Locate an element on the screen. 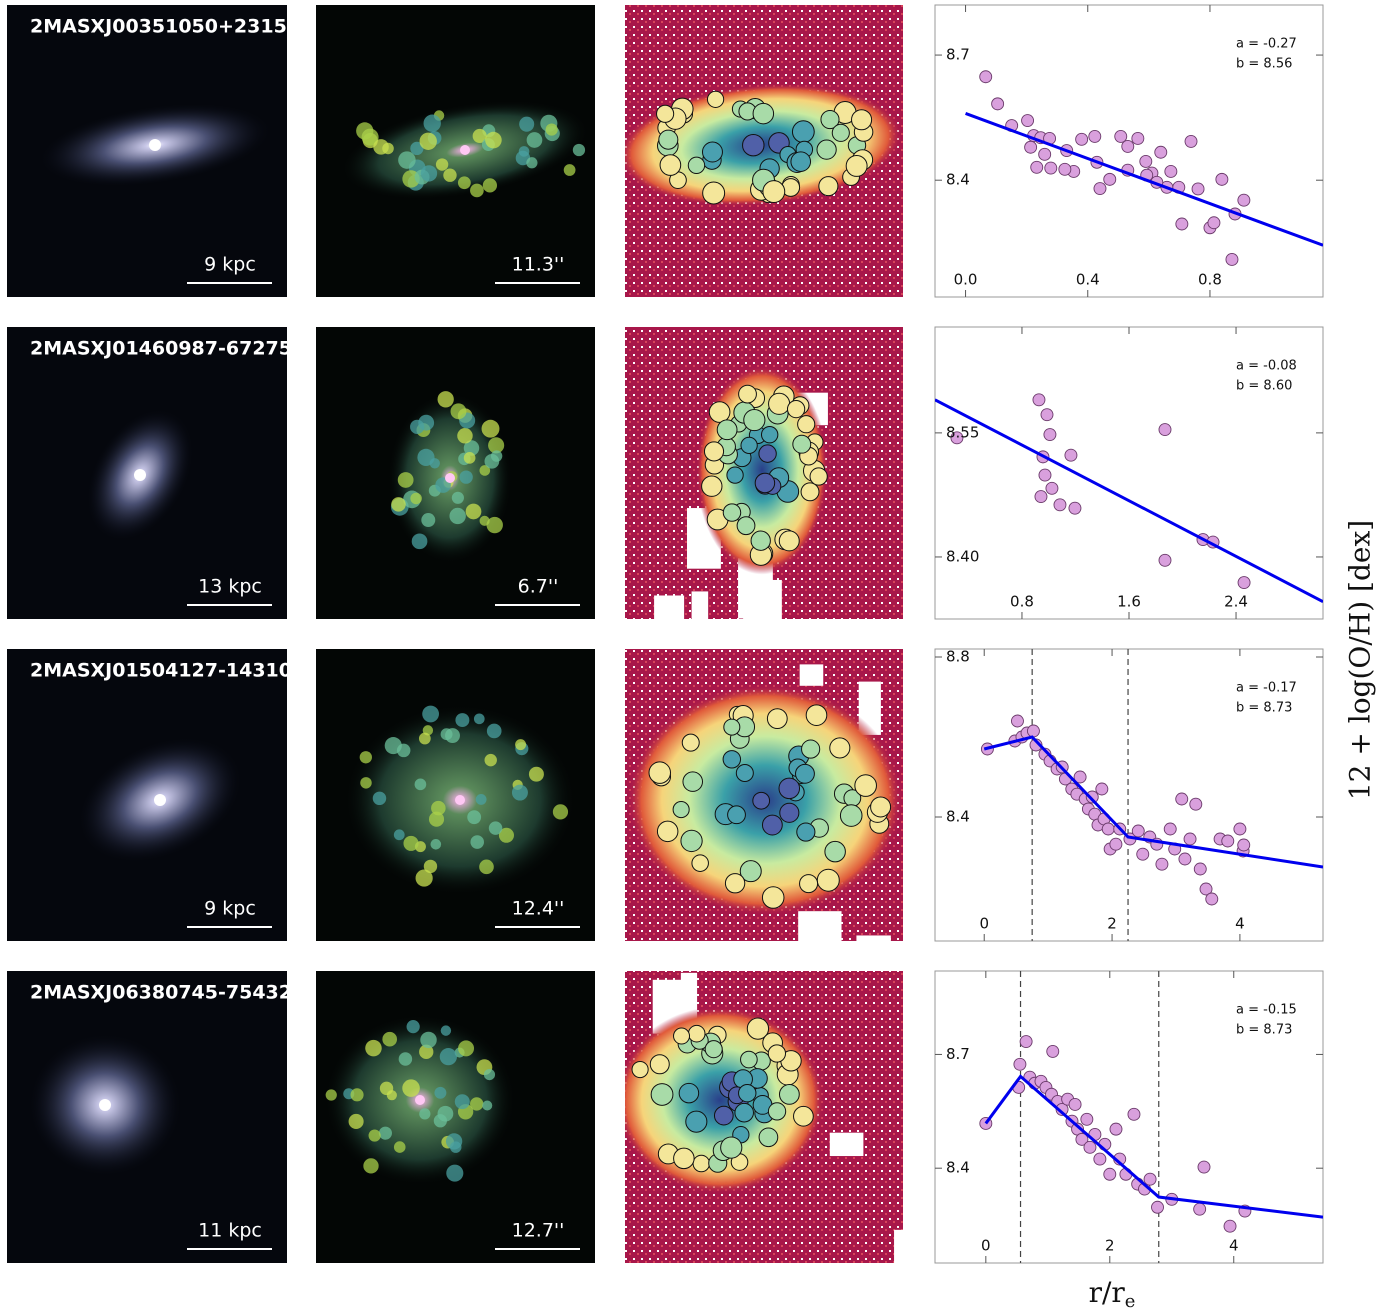  image-panel: 2MASXJ00351050+2315 9 kpc is located at coordinates (147, 151).